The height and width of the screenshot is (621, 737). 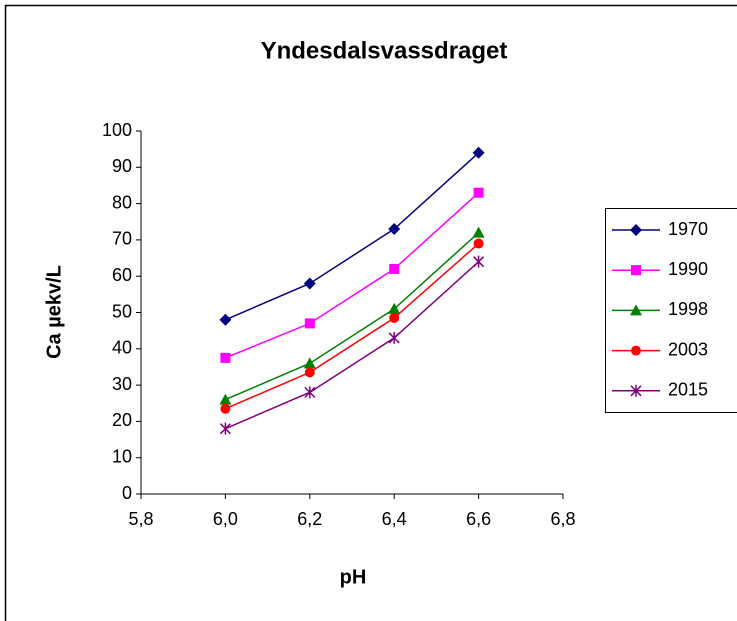 What do you see at coordinates (122, 239) in the screenshot?
I see `y-tick-label: 70` at bounding box center [122, 239].